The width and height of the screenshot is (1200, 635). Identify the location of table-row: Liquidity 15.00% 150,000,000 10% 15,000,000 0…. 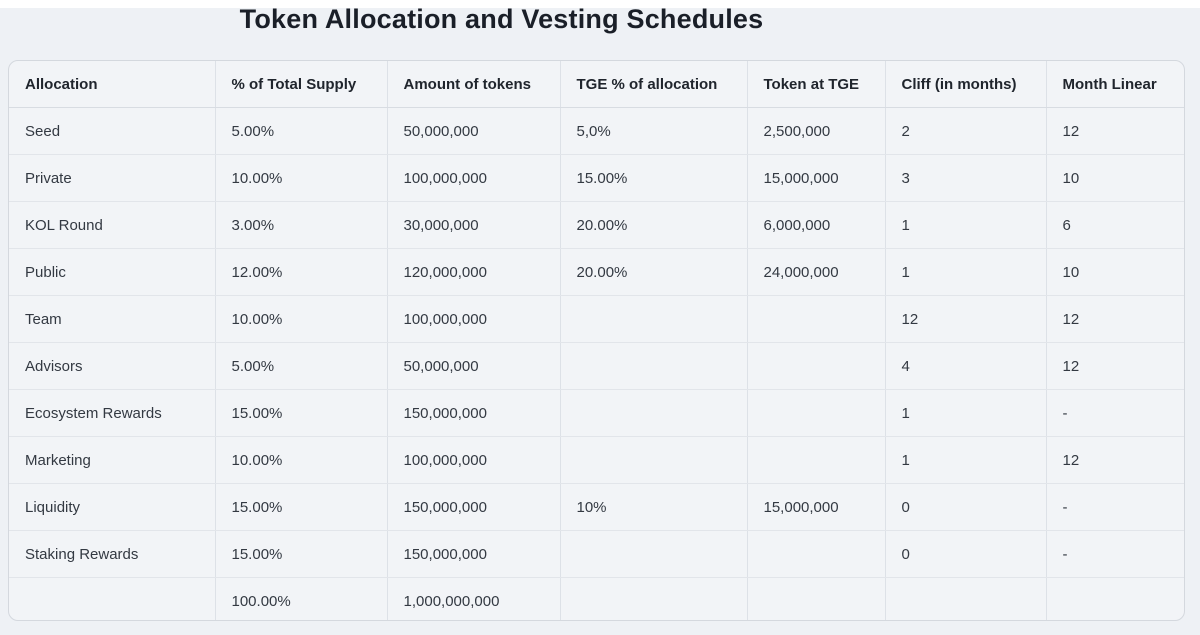
(596, 507).